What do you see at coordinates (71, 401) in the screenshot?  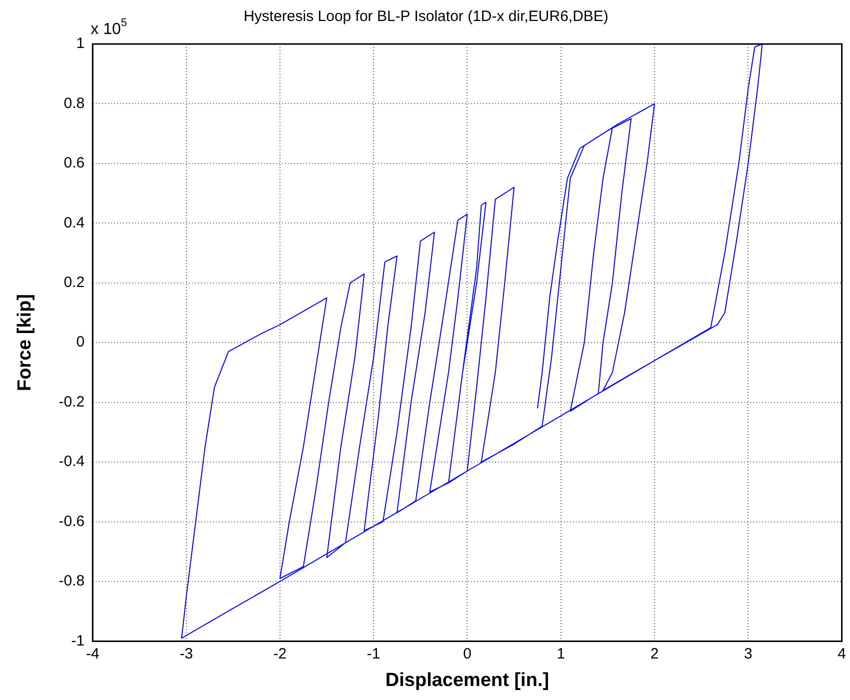 I see `y-tick-label: -0.2` at bounding box center [71, 401].